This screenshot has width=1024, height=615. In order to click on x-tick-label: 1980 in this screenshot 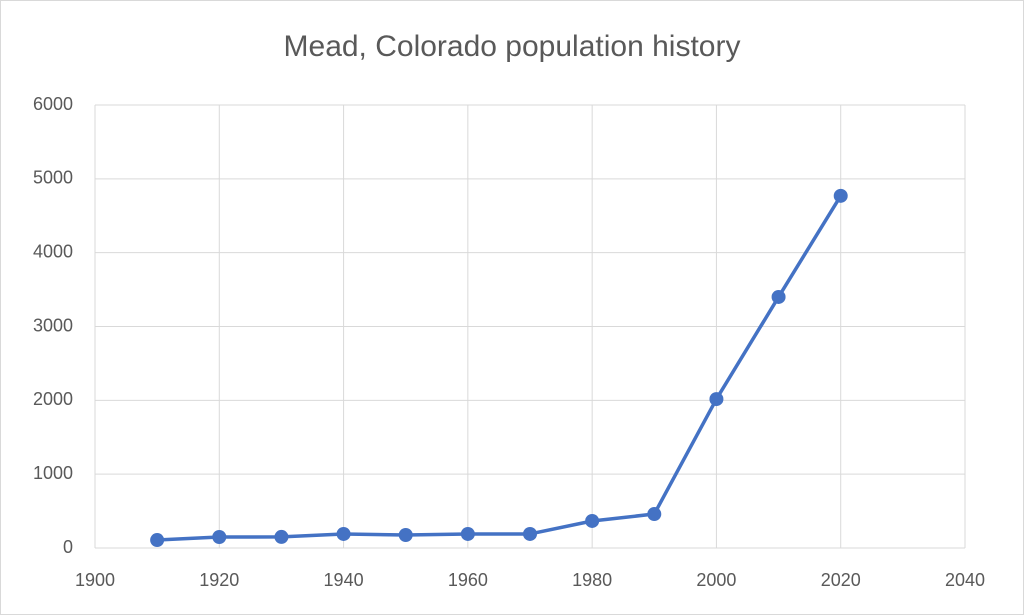, I will do `click(592, 580)`.